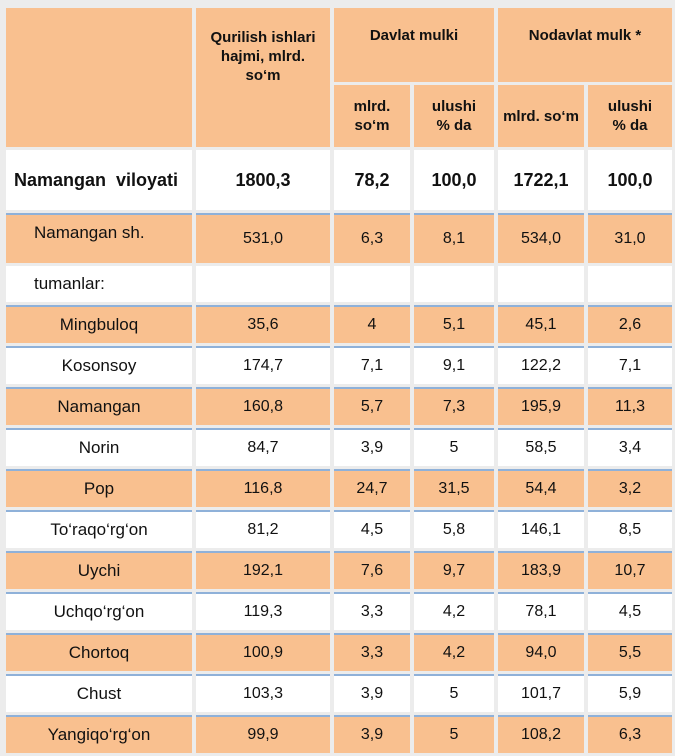 This screenshot has width=675, height=756. Describe the element at coordinates (454, 180) in the screenshot. I see `state-share-cell: 100,0` at that location.